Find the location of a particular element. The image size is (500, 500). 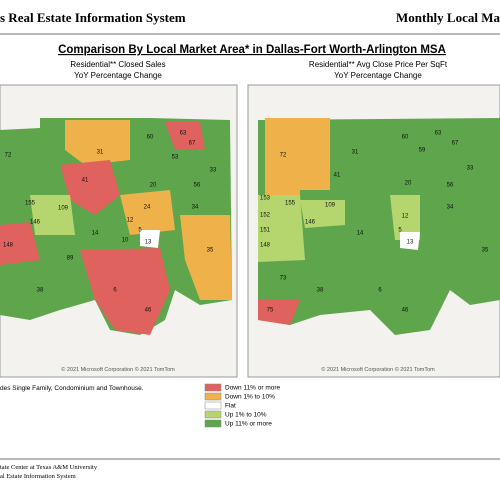

map-title: Residential** Avg Close Price Per SqFt is located at coordinates (378, 64).